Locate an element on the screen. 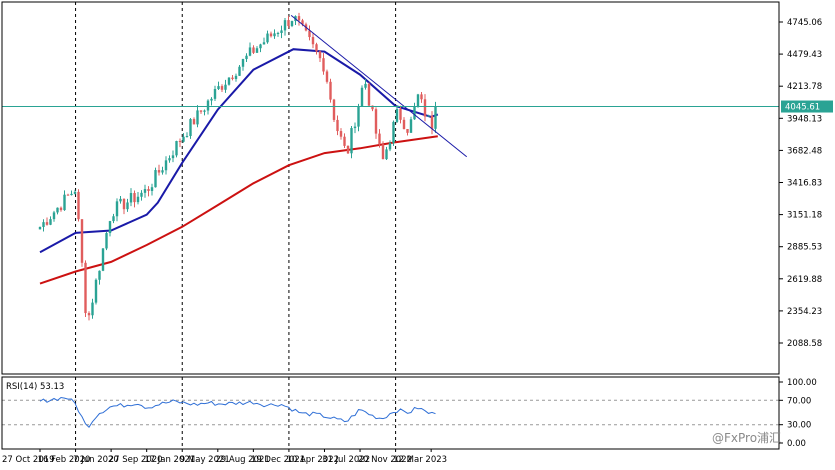 This screenshot has width=835, height=470. time-tick-label-10: 20 Nov 2022 is located at coordinates (385, 460).